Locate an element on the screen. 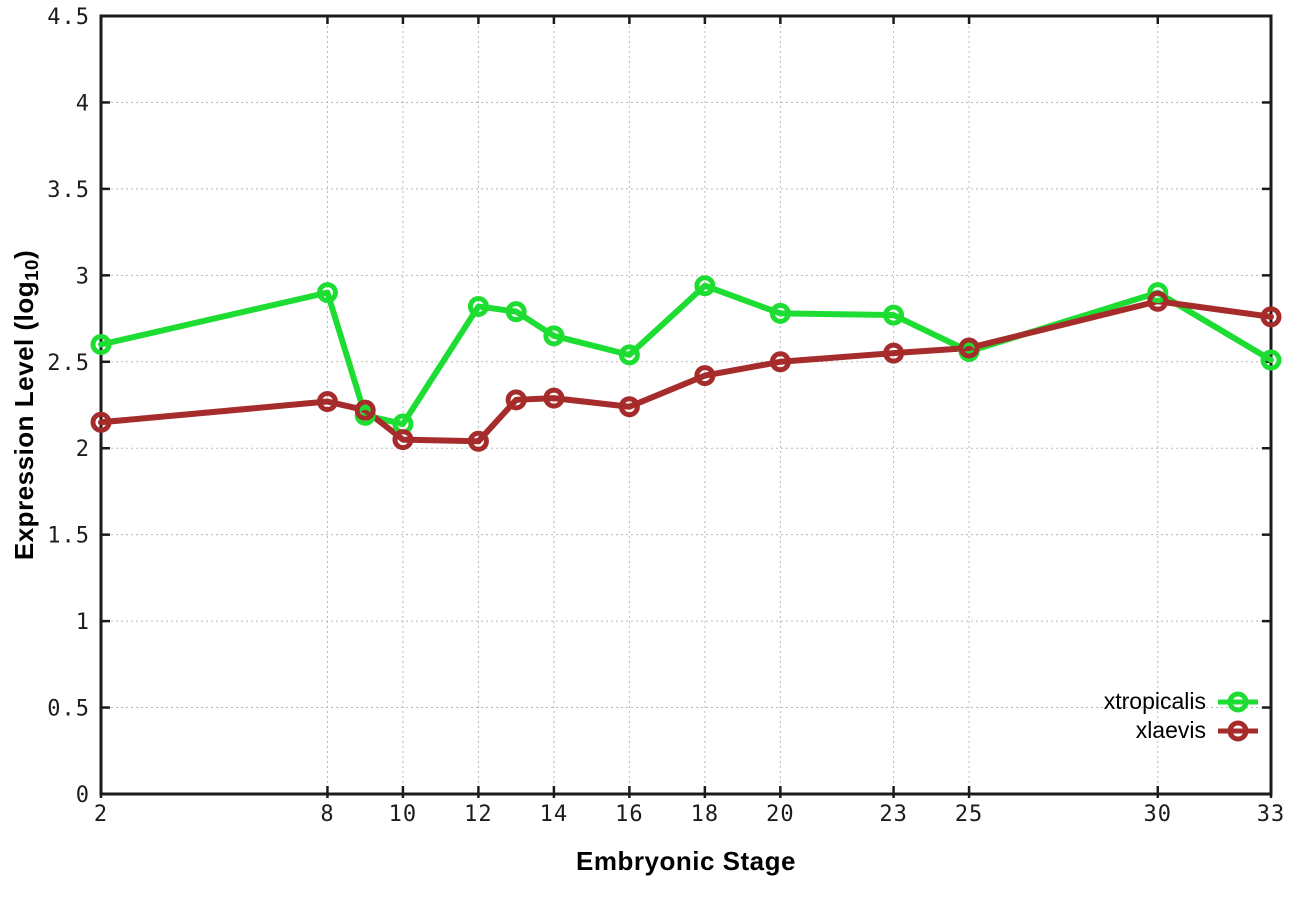  x-tick-label-2: 2 is located at coordinates (101, 814).